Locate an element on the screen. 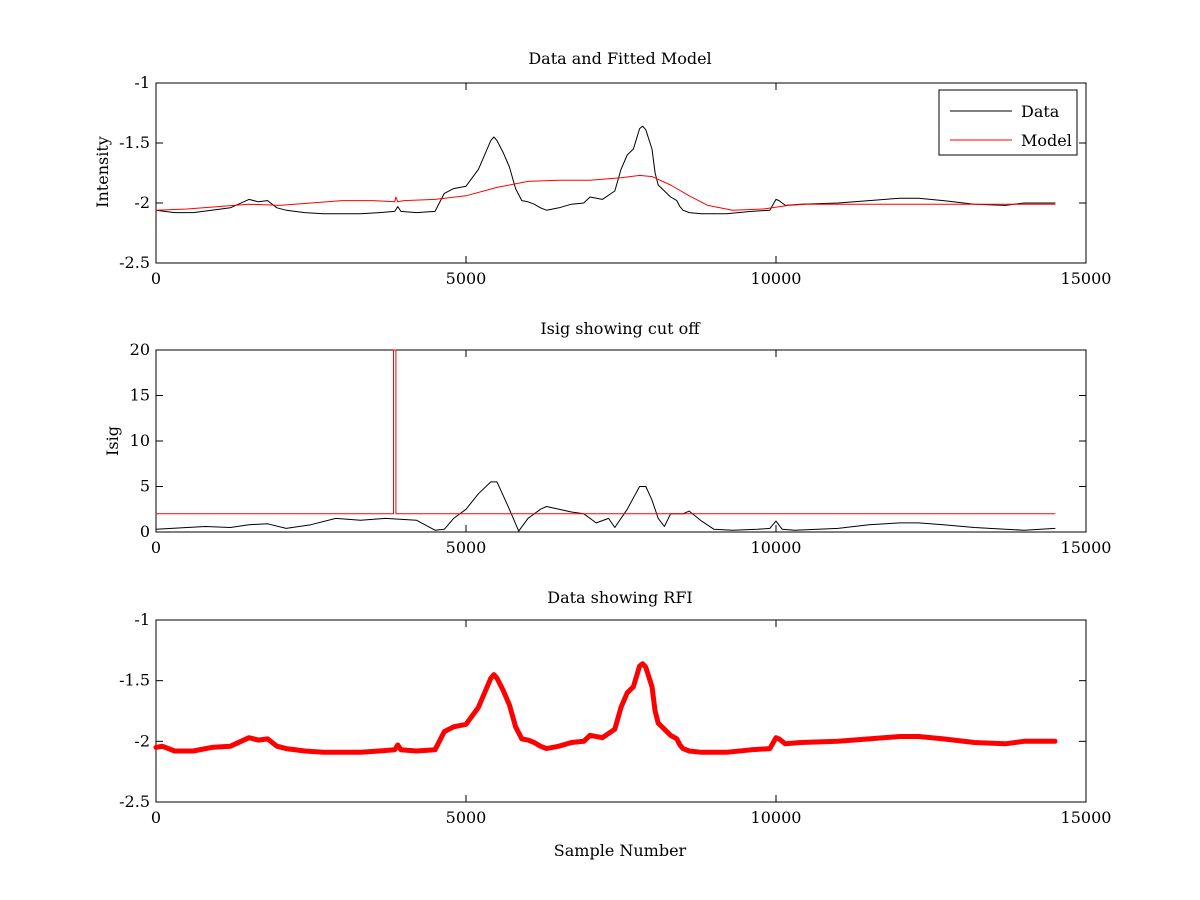  y-tick-labels: 0 5 10 15 20 is located at coordinates (140, 440).